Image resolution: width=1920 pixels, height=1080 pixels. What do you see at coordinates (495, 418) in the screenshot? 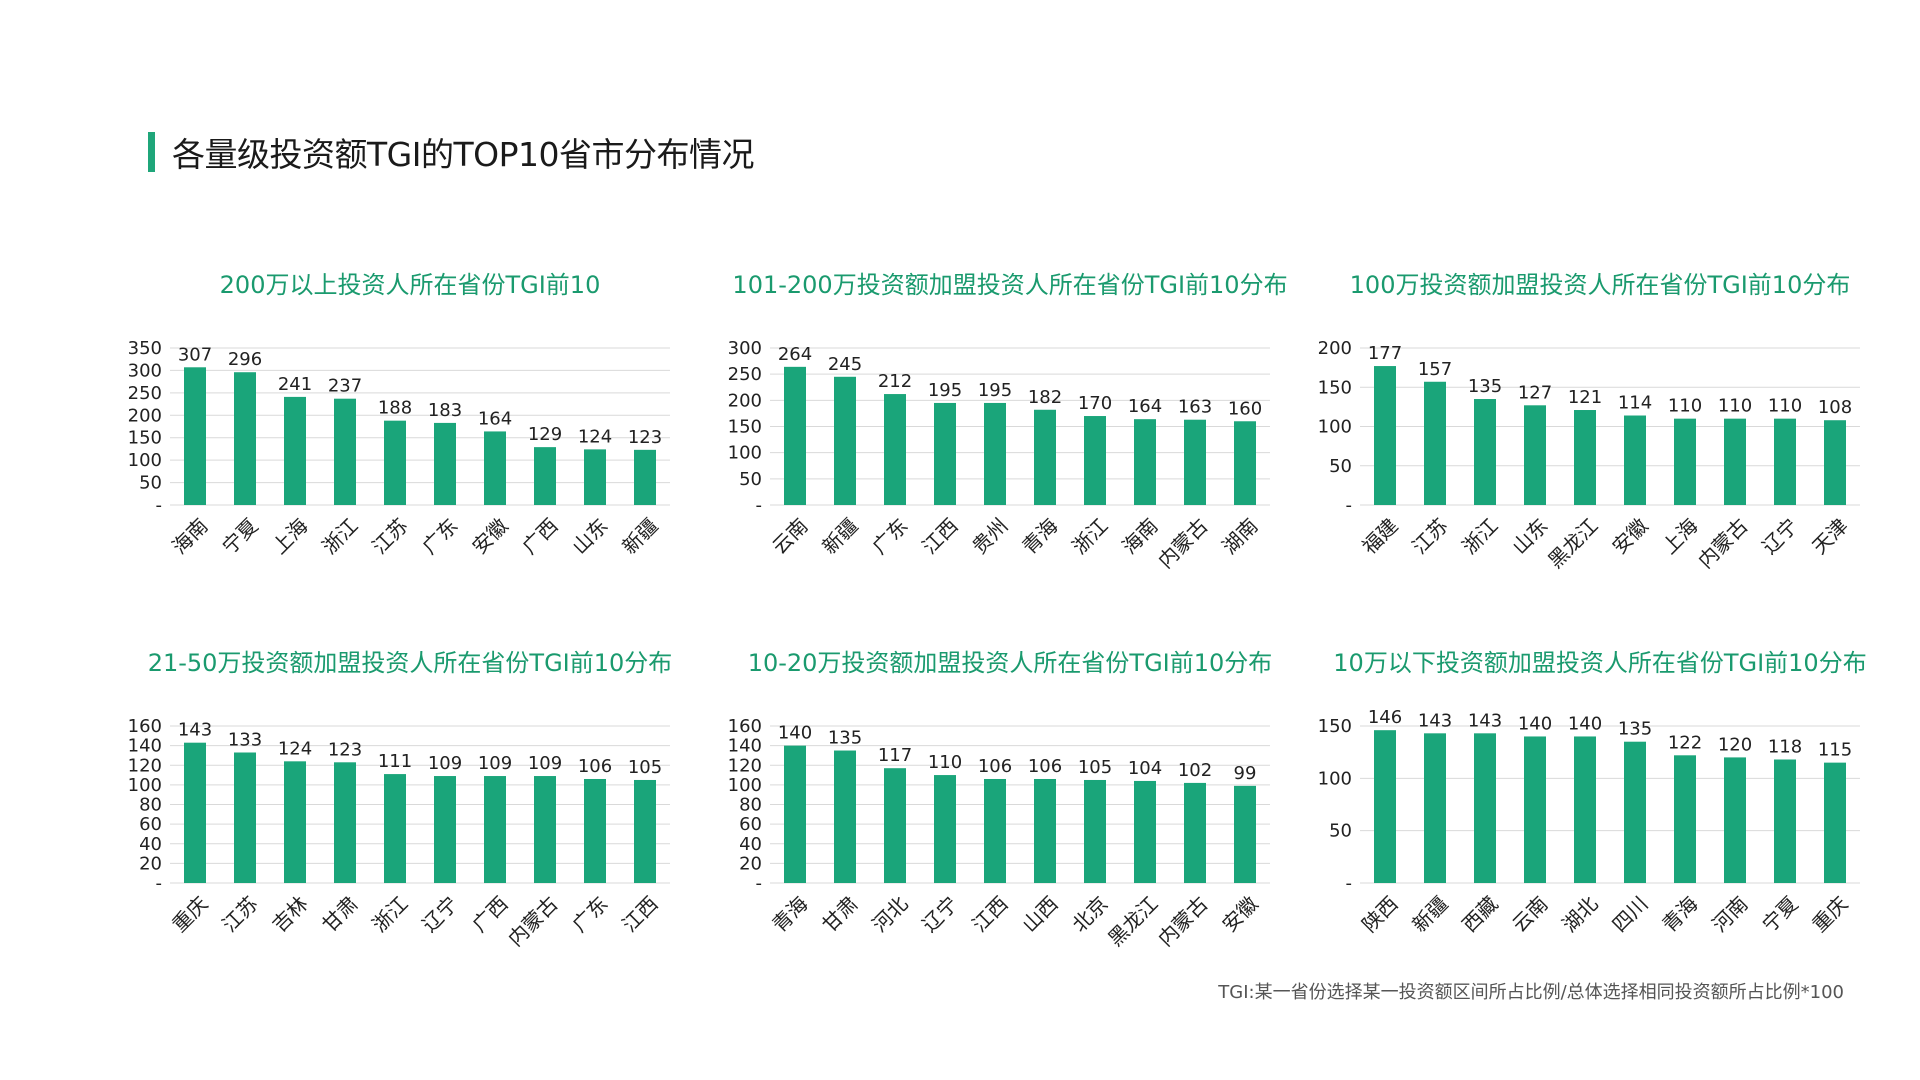
I see `data-label: 164` at bounding box center [495, 418].